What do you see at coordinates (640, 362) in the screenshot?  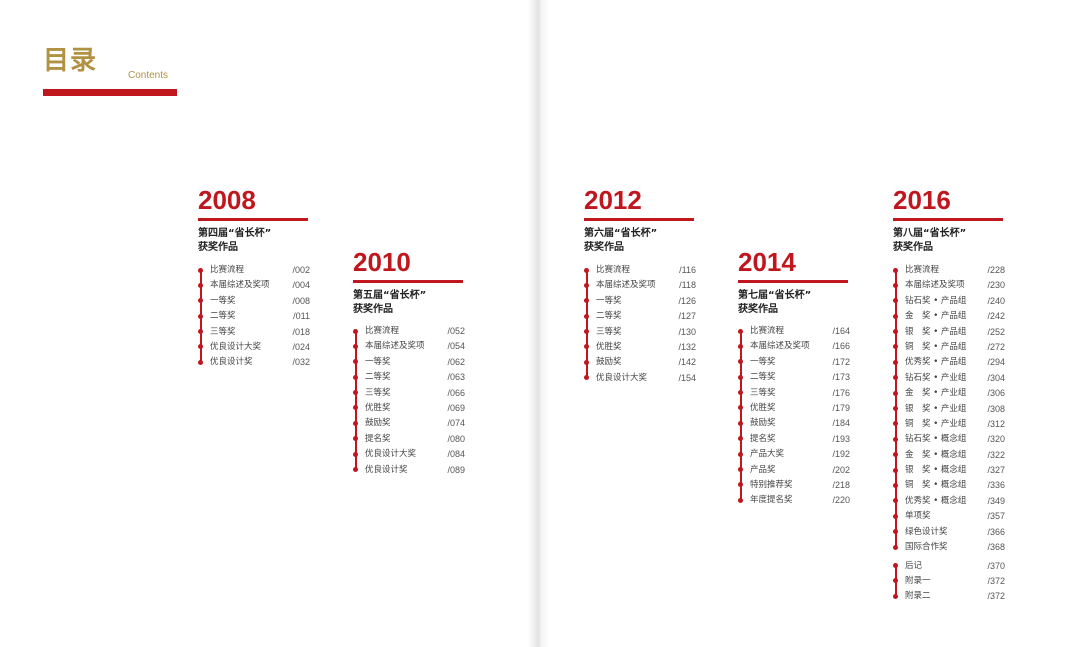 I see `list-item: 鼓励奖/142` at bounding box center [640, 362].